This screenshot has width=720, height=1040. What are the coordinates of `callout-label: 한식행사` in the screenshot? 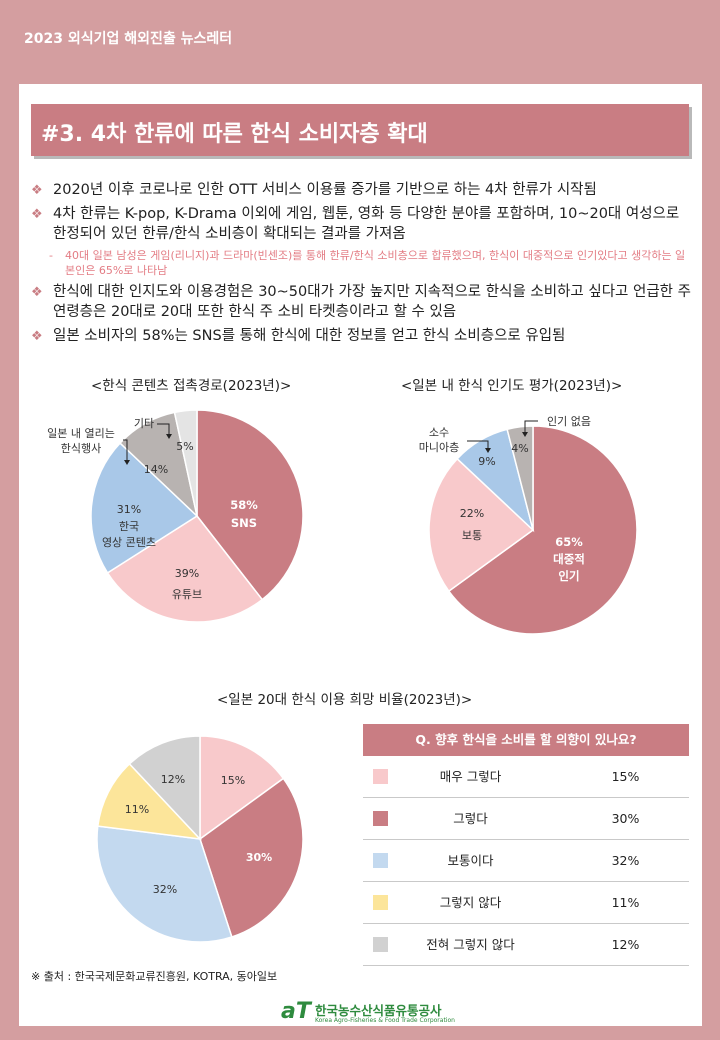 It's located at (81, 448).